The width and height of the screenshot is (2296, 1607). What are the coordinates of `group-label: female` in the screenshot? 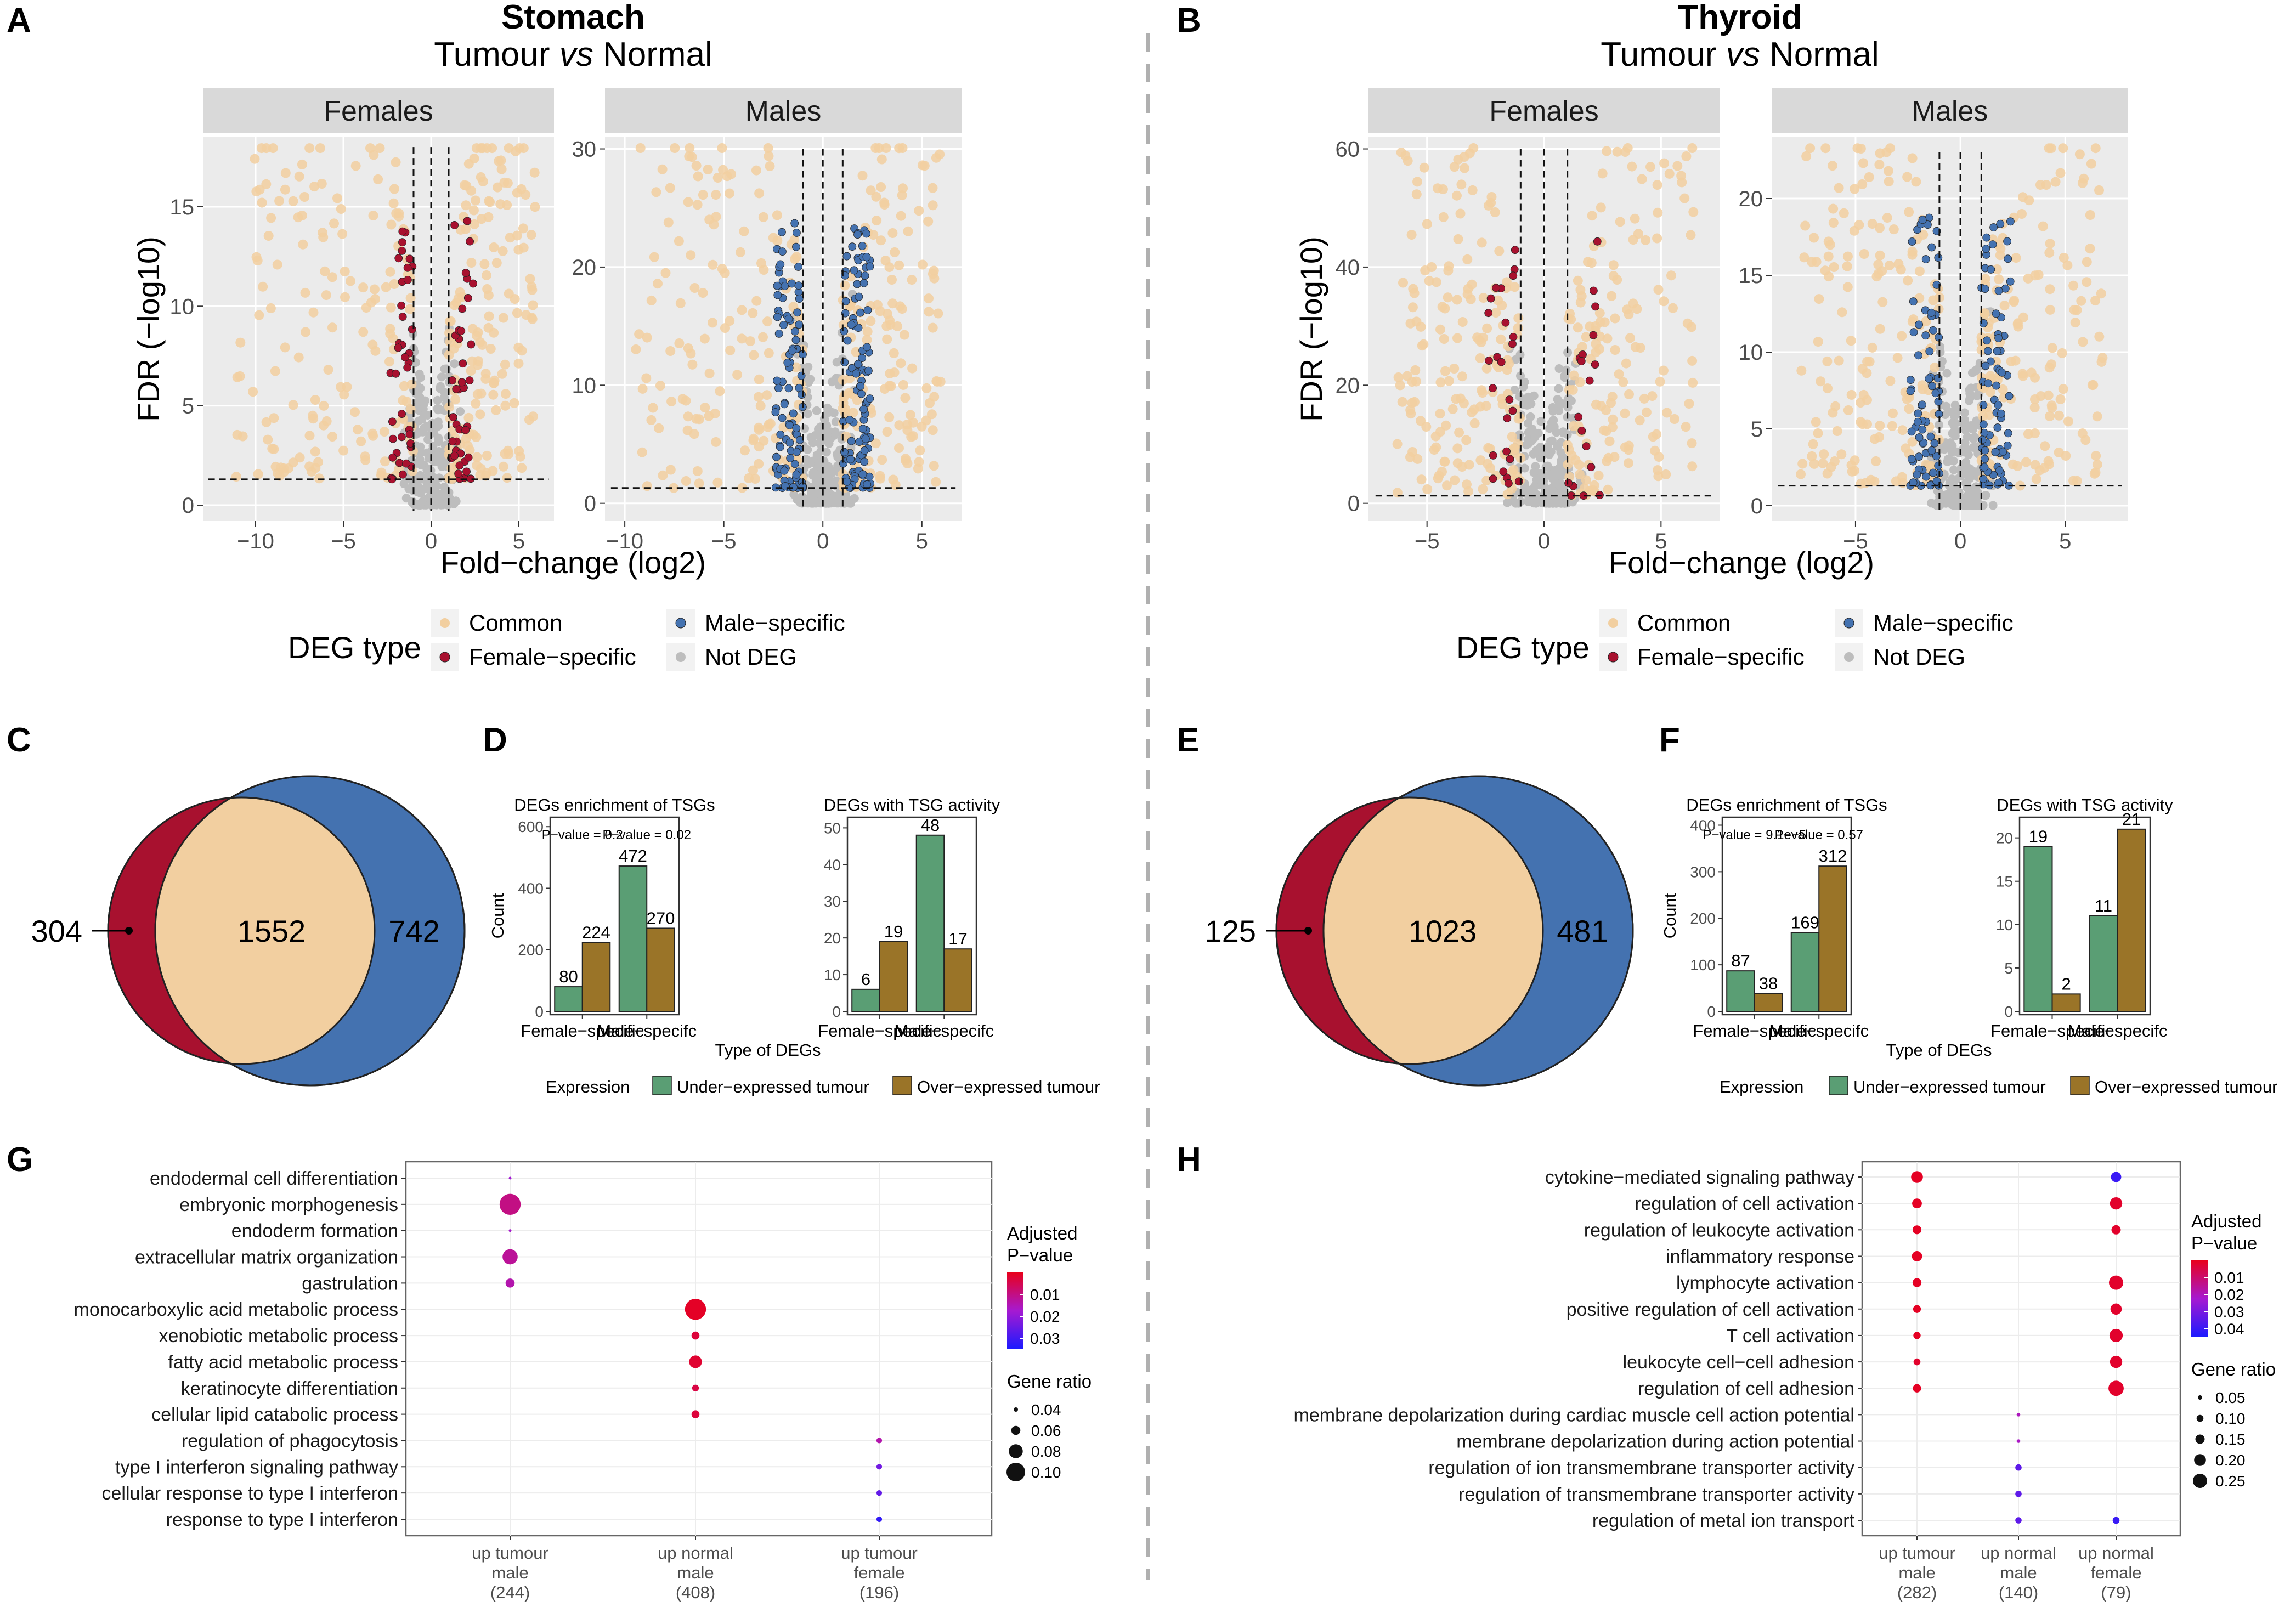 It's located at (2115, 1572).